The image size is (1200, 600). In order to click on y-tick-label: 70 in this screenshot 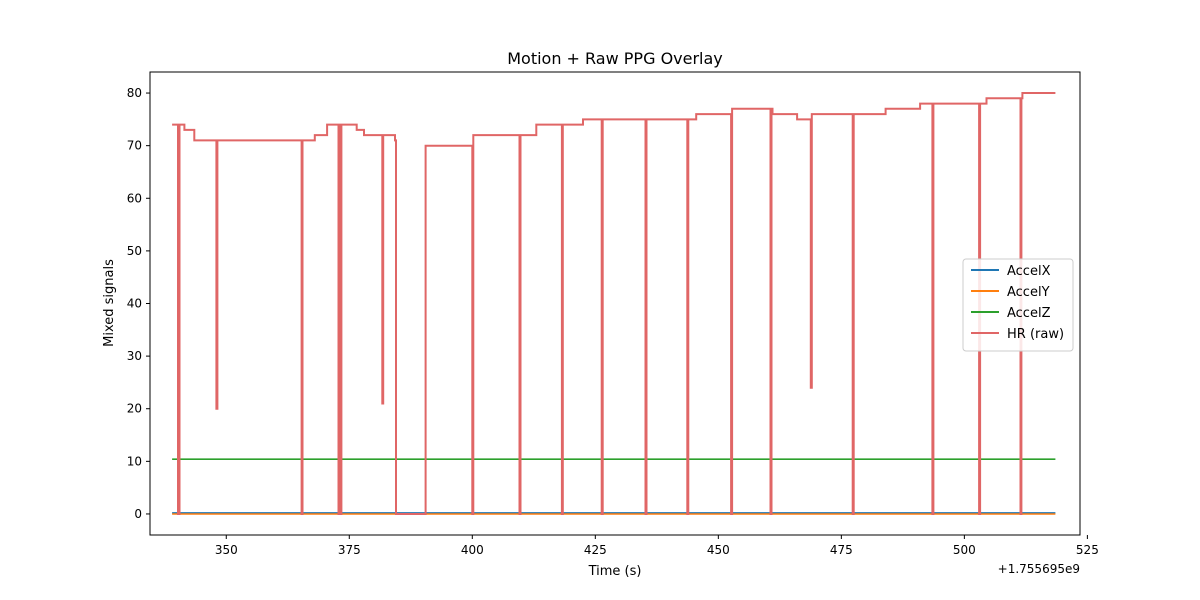, I will do `click(134, 146)`.